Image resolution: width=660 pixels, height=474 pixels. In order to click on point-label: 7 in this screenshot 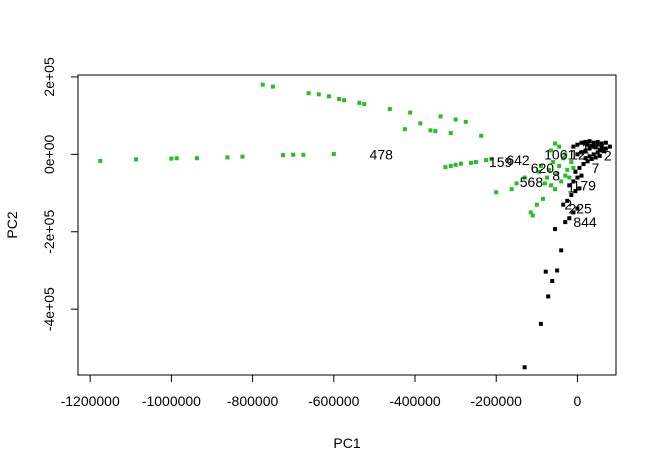, I will do `click(596, 168)`.